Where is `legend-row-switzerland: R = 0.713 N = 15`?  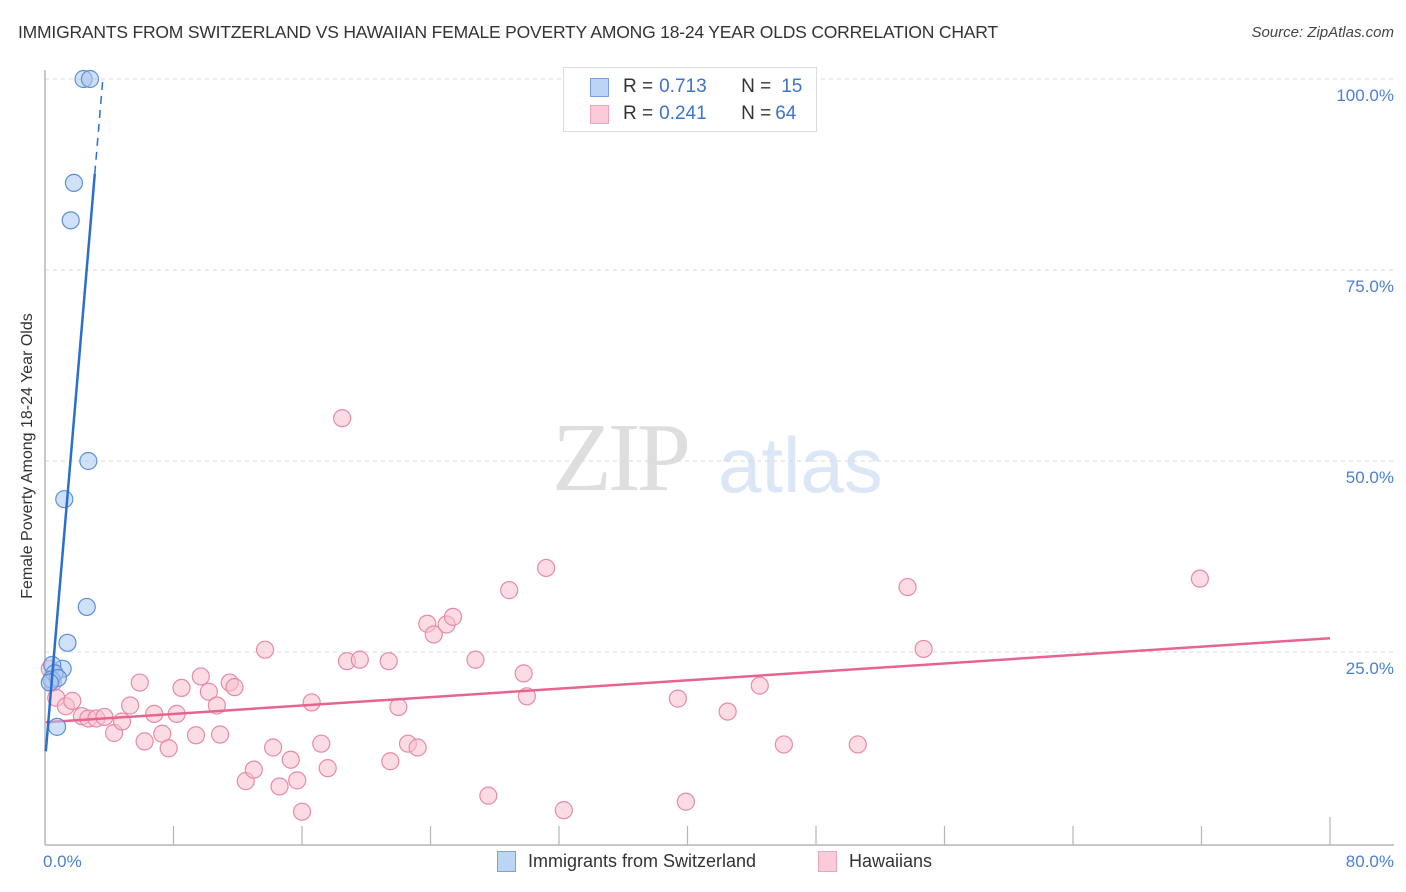
legend-row-switzerland: R = 0.713 N = 15 is located at coordinates (696, 87).